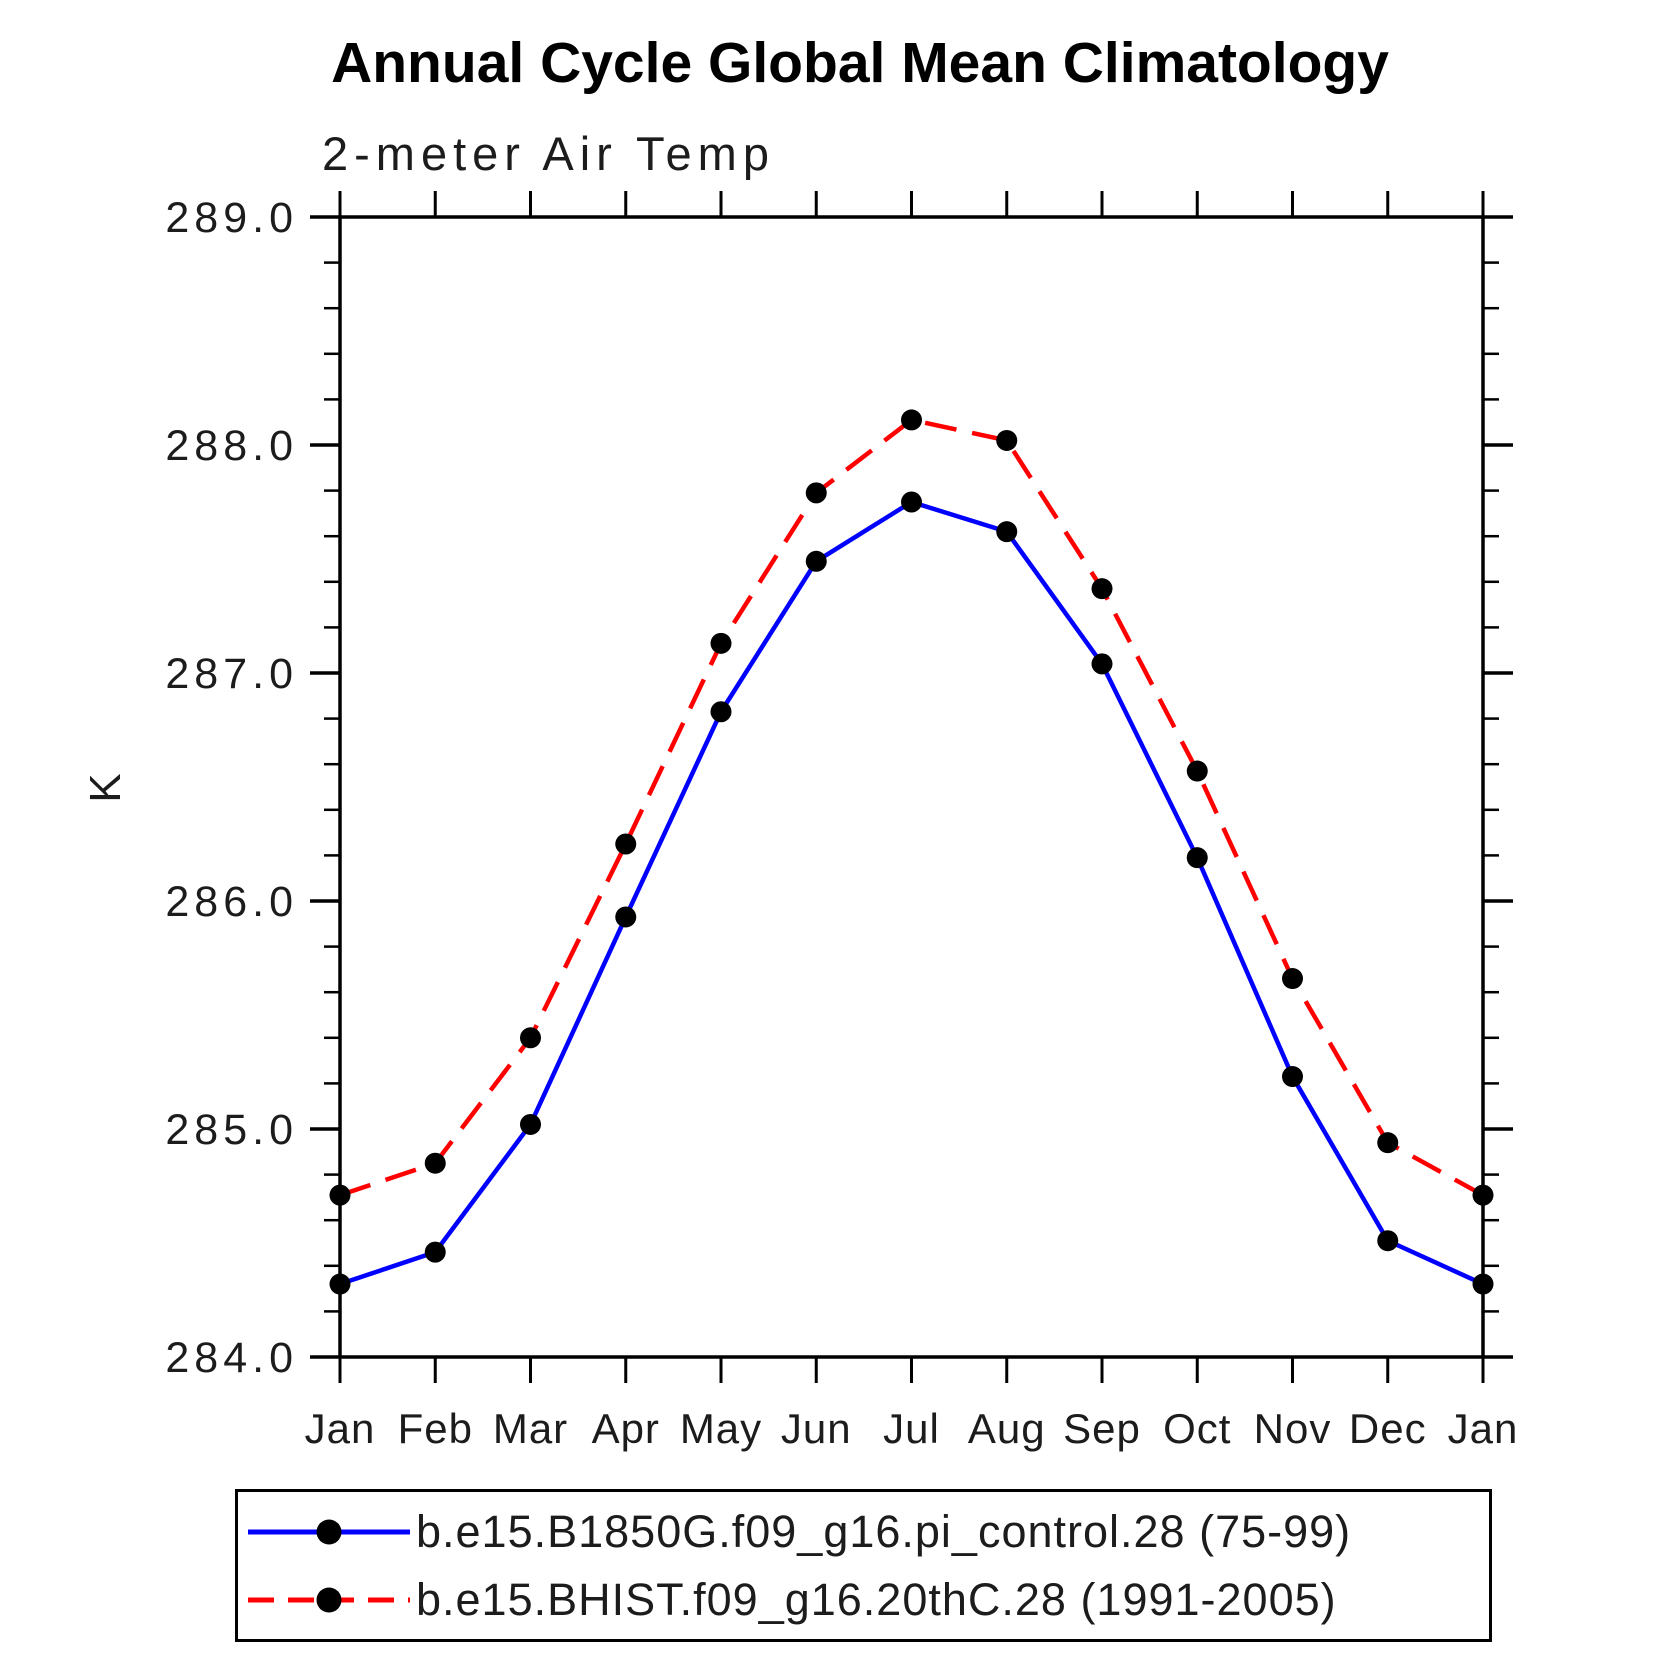 This screenshot has width=1680, height=1680. I want to click on x-tick-label: Apr, so click(626, 1428).